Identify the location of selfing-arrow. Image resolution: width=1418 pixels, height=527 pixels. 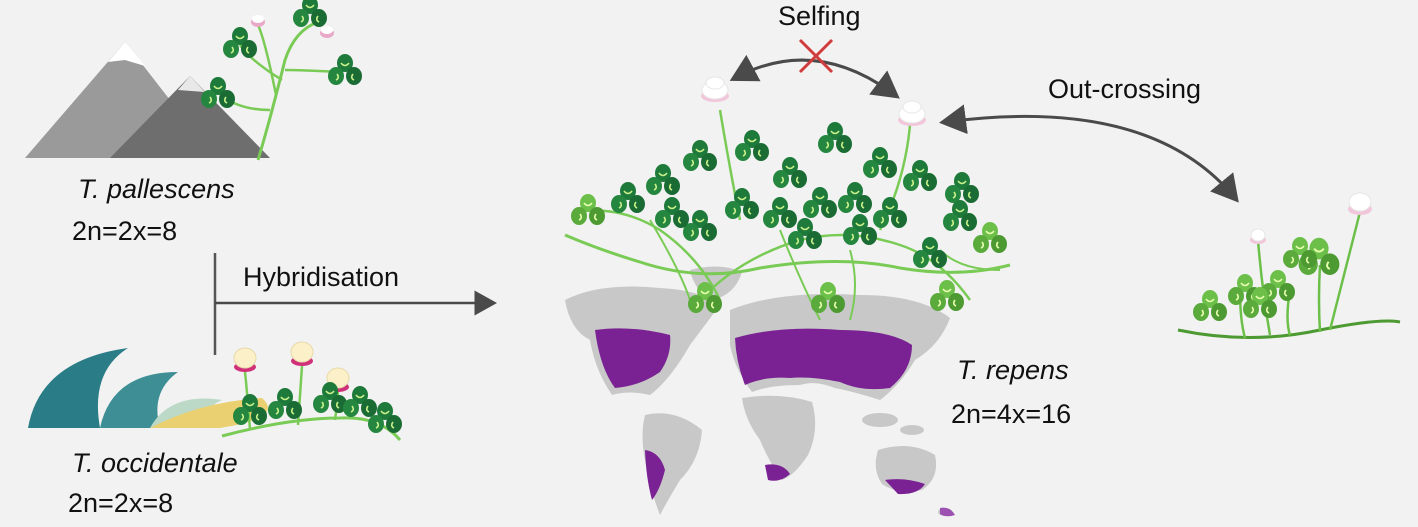
(814, 76).